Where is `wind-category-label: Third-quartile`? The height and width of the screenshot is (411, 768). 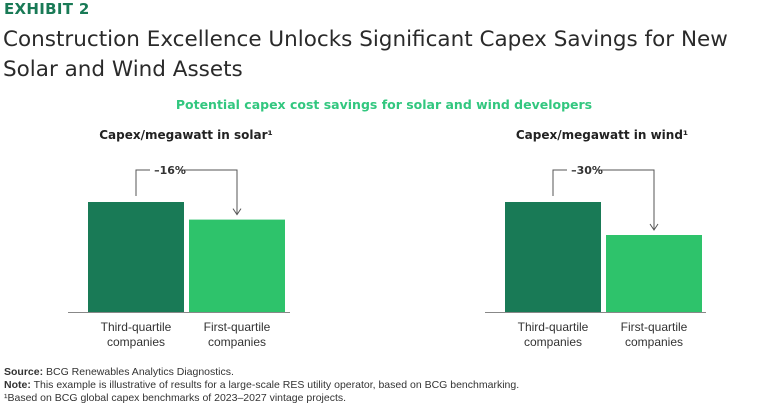
wind-category-label: Third-quartile is located at coordinates (553, 327).